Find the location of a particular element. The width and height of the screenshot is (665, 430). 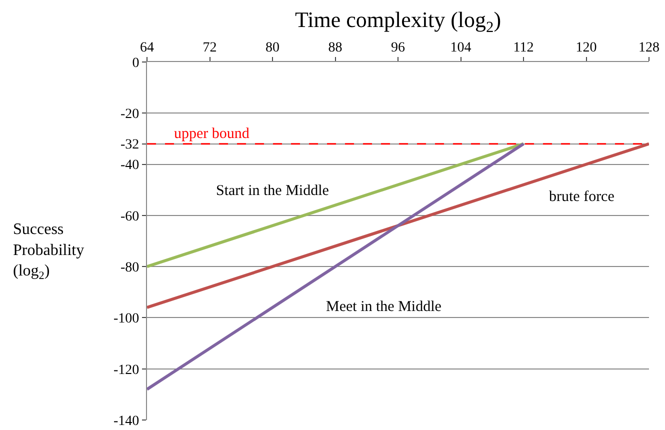

y-tick-label: -60 is located at coordinates (130, 216).